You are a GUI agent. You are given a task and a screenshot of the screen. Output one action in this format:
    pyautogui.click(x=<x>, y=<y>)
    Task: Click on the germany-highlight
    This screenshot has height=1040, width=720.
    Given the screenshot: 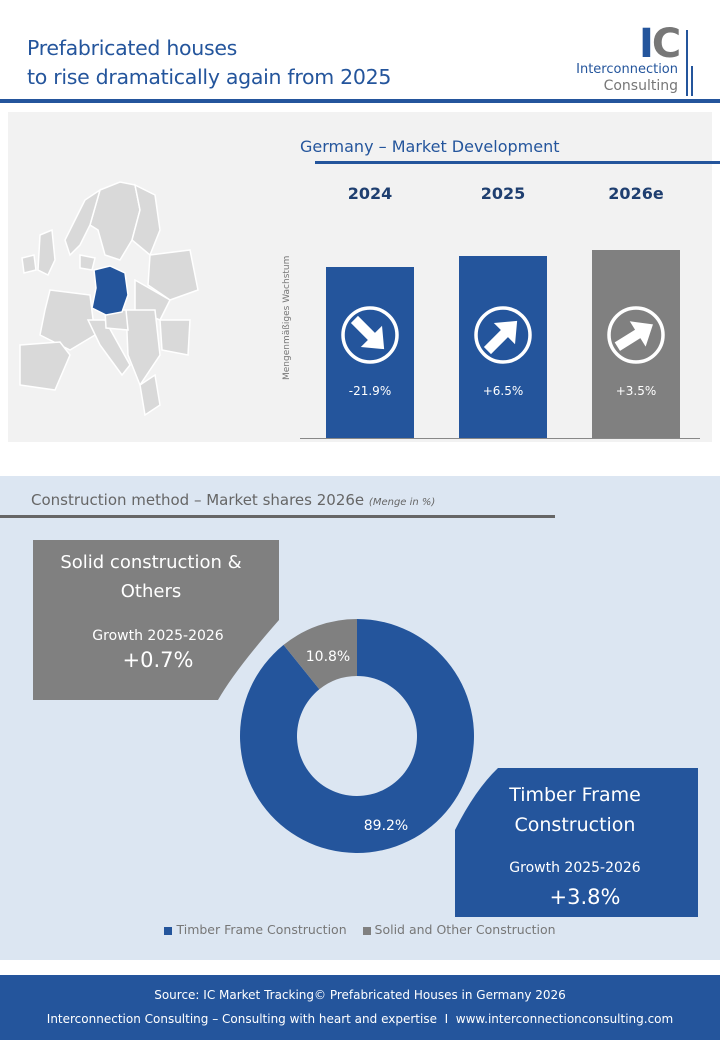 What is the action you would take?
    pyautogui.click(x=110, y=290)
    